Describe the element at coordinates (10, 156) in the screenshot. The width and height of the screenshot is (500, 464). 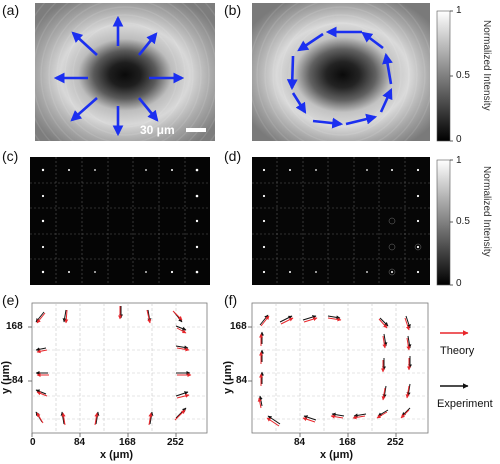
I see `panel-label-c: (c)` at that location.